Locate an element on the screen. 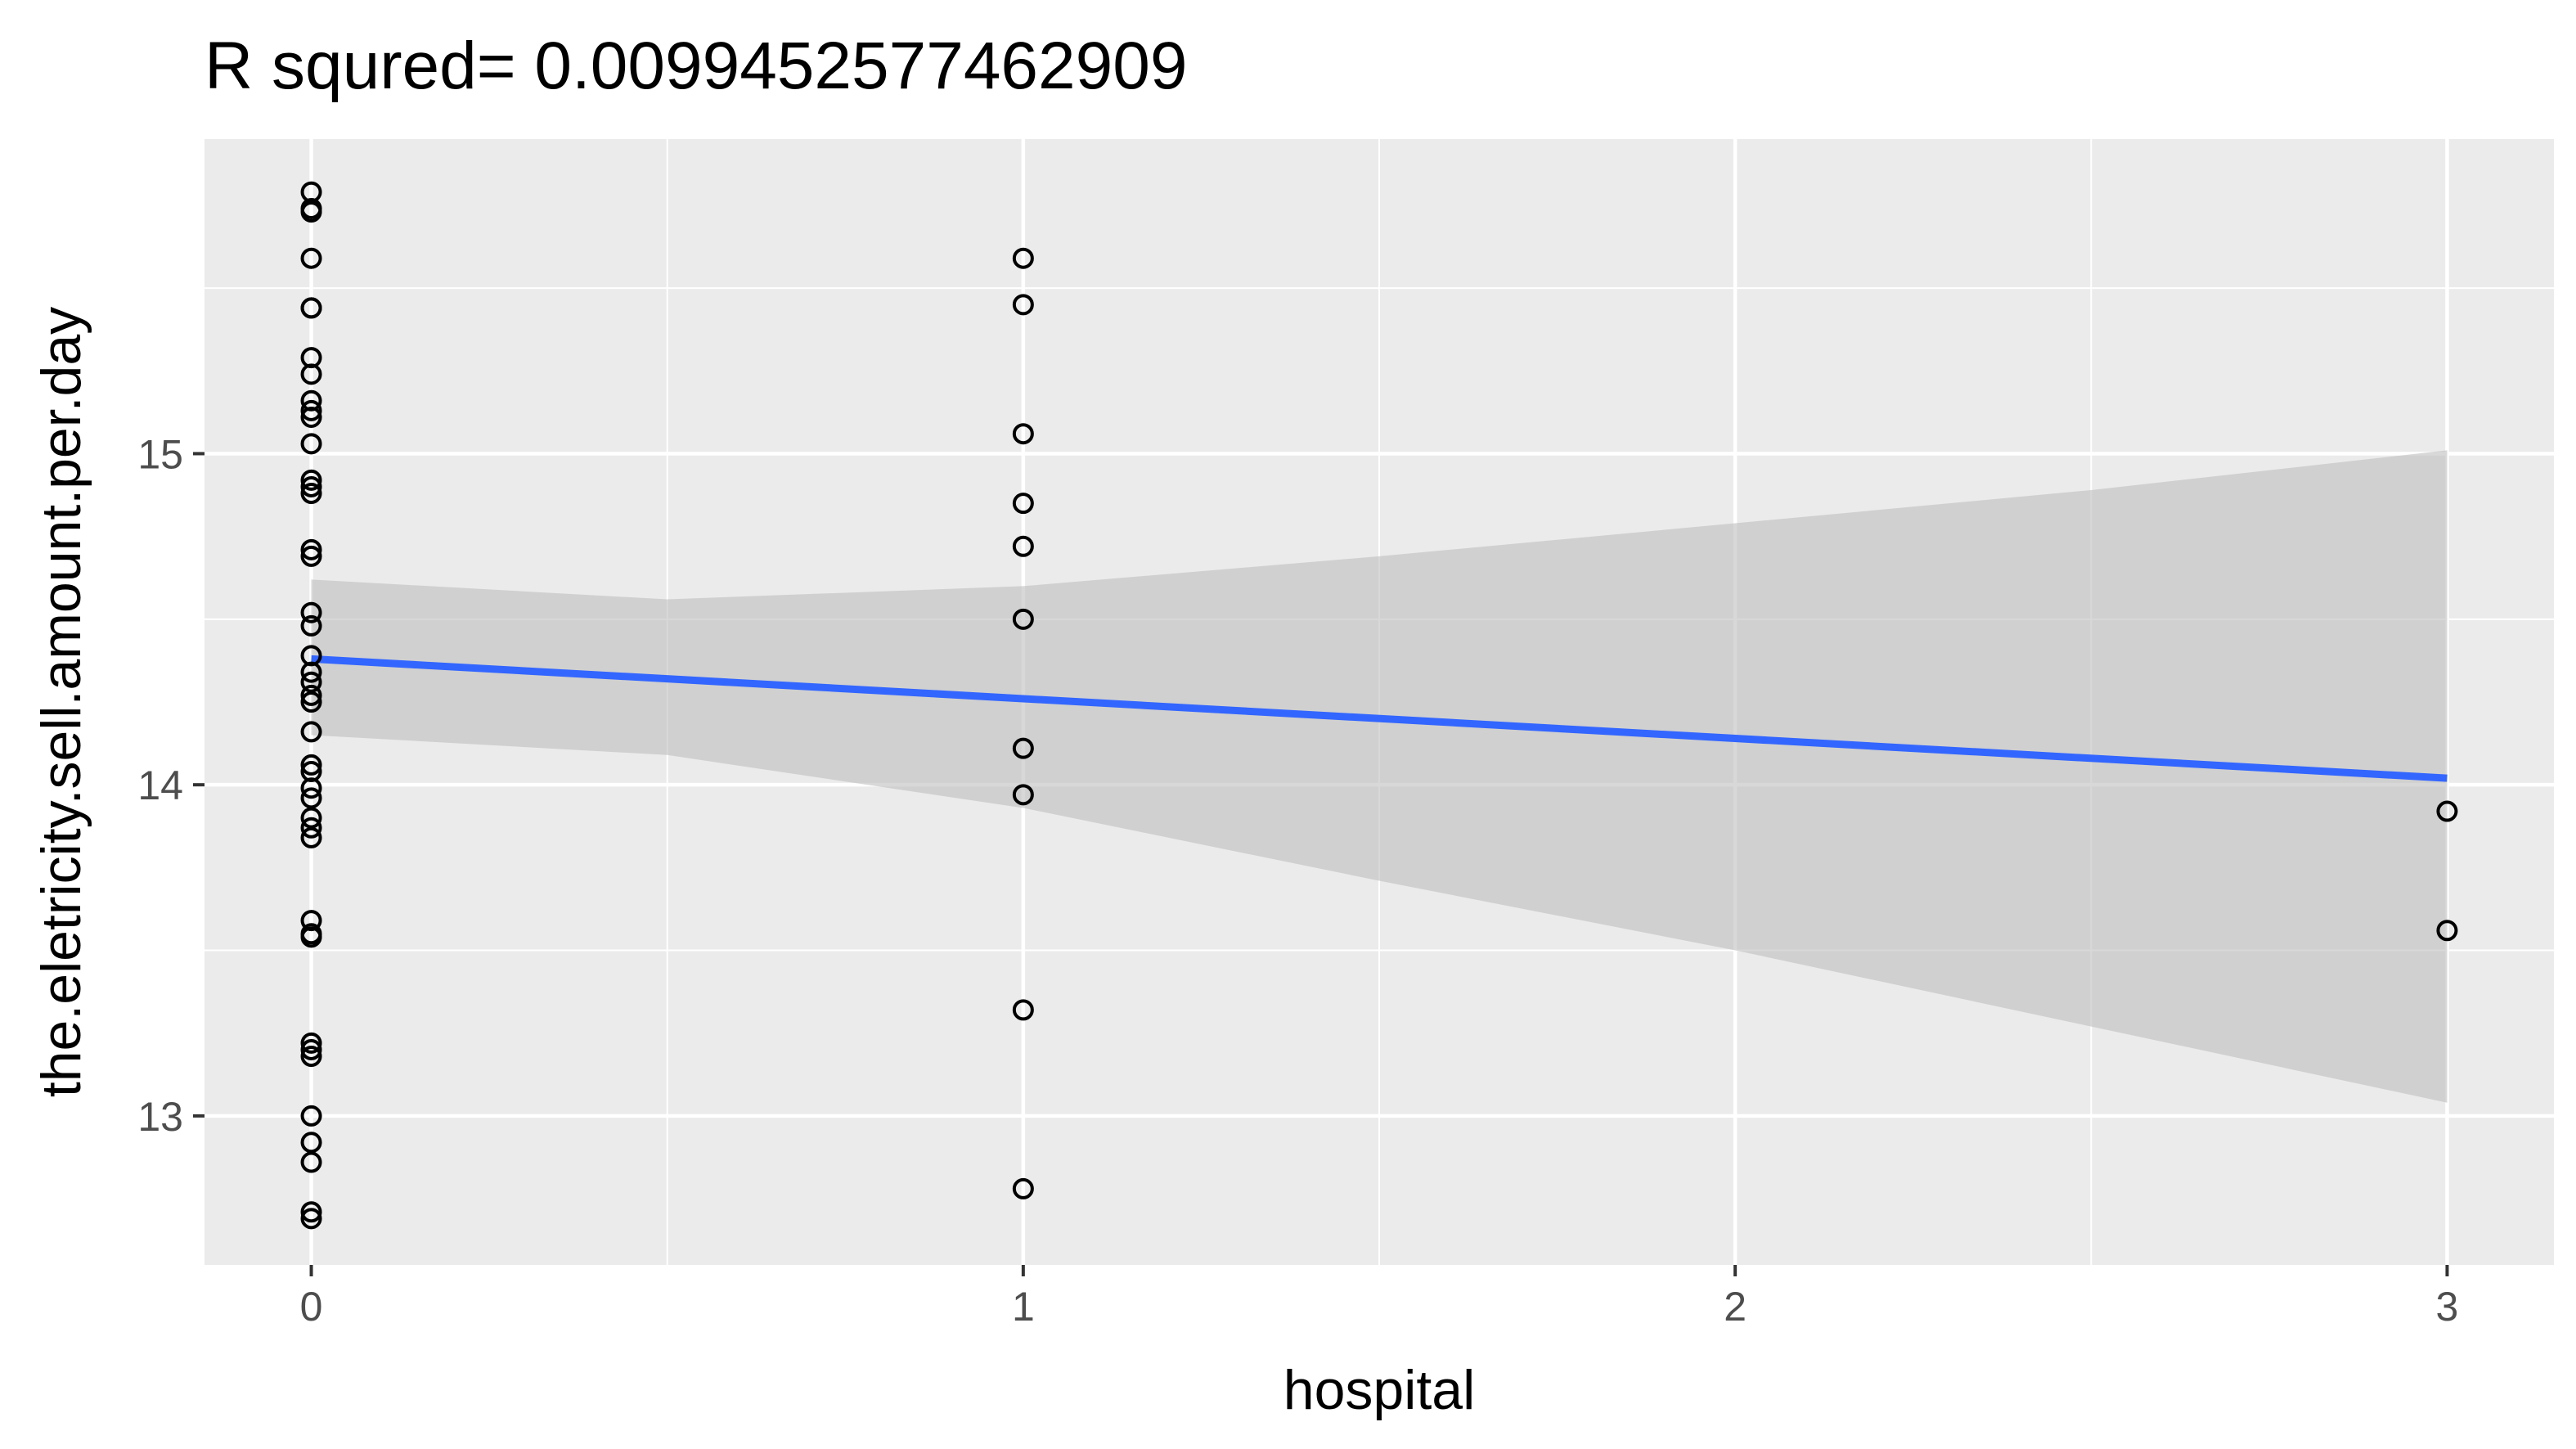 The width and height of the screenshot is (2576, 1449). x-tick-label: 2 is located at coordinates (1736, 1307).